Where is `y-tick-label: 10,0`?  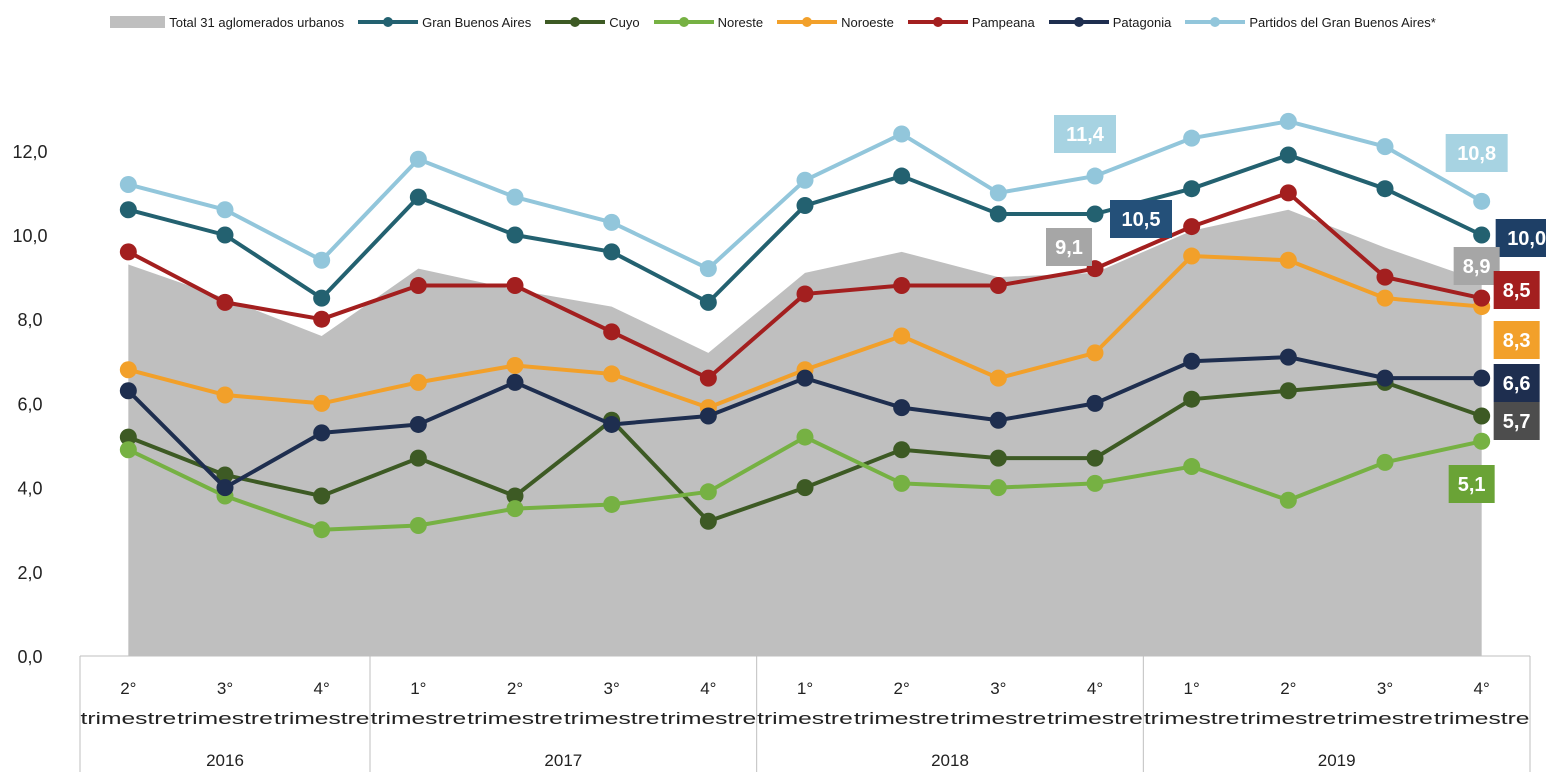
y-tick-label: 10,0 is located at coordinates (29, 236).